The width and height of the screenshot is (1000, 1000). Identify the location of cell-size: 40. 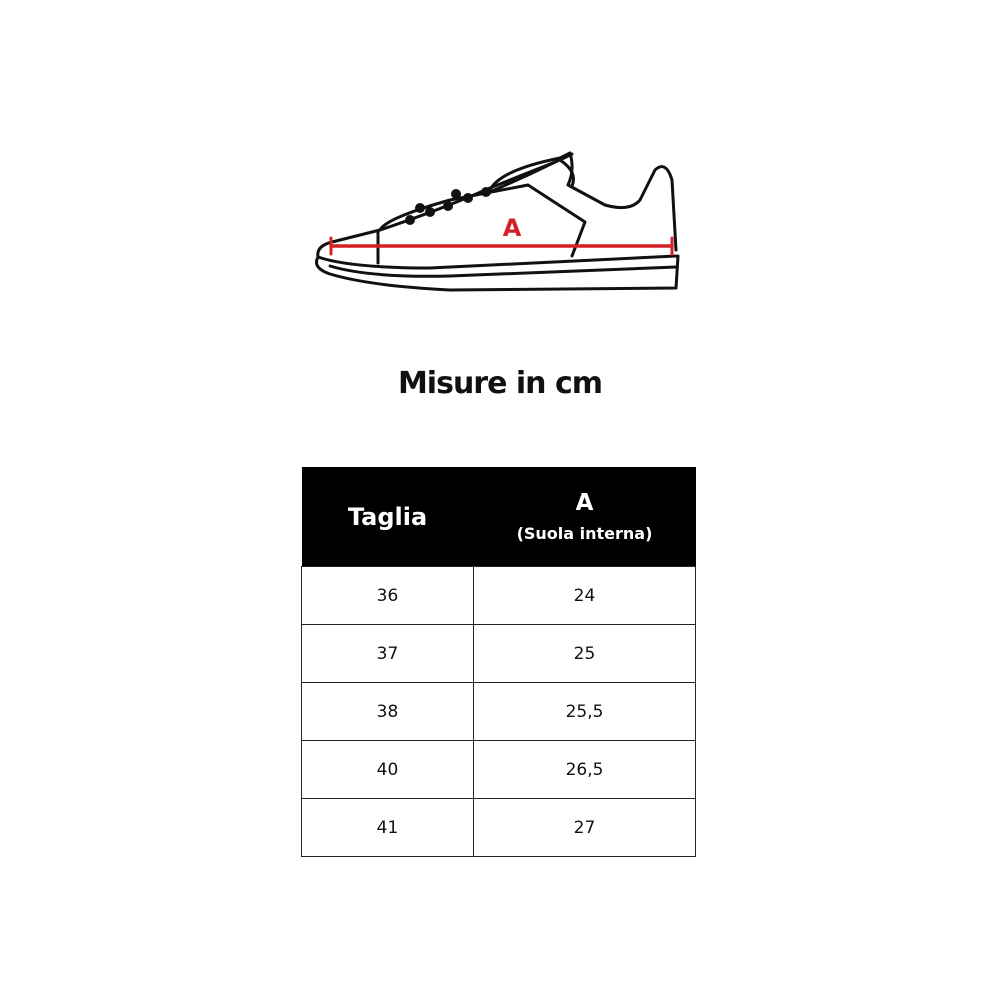
(387, 769).